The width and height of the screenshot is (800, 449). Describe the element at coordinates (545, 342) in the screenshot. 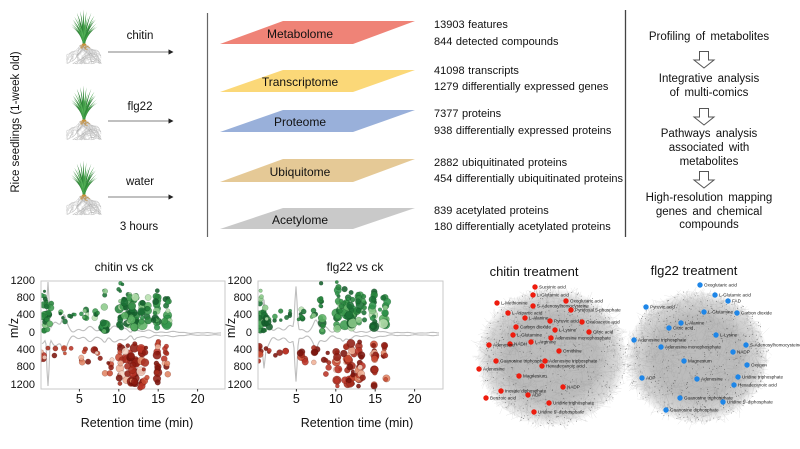

I see `svg-text: L-Arginine` at that location.